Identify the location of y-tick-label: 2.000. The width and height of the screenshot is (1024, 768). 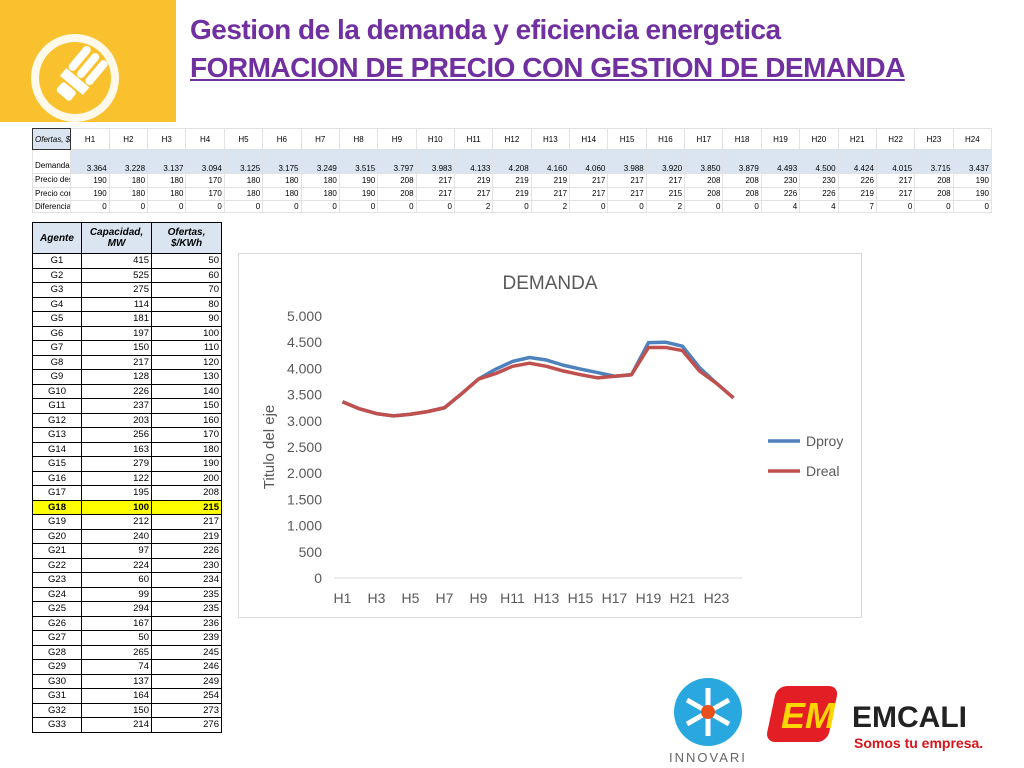
(304, 473).